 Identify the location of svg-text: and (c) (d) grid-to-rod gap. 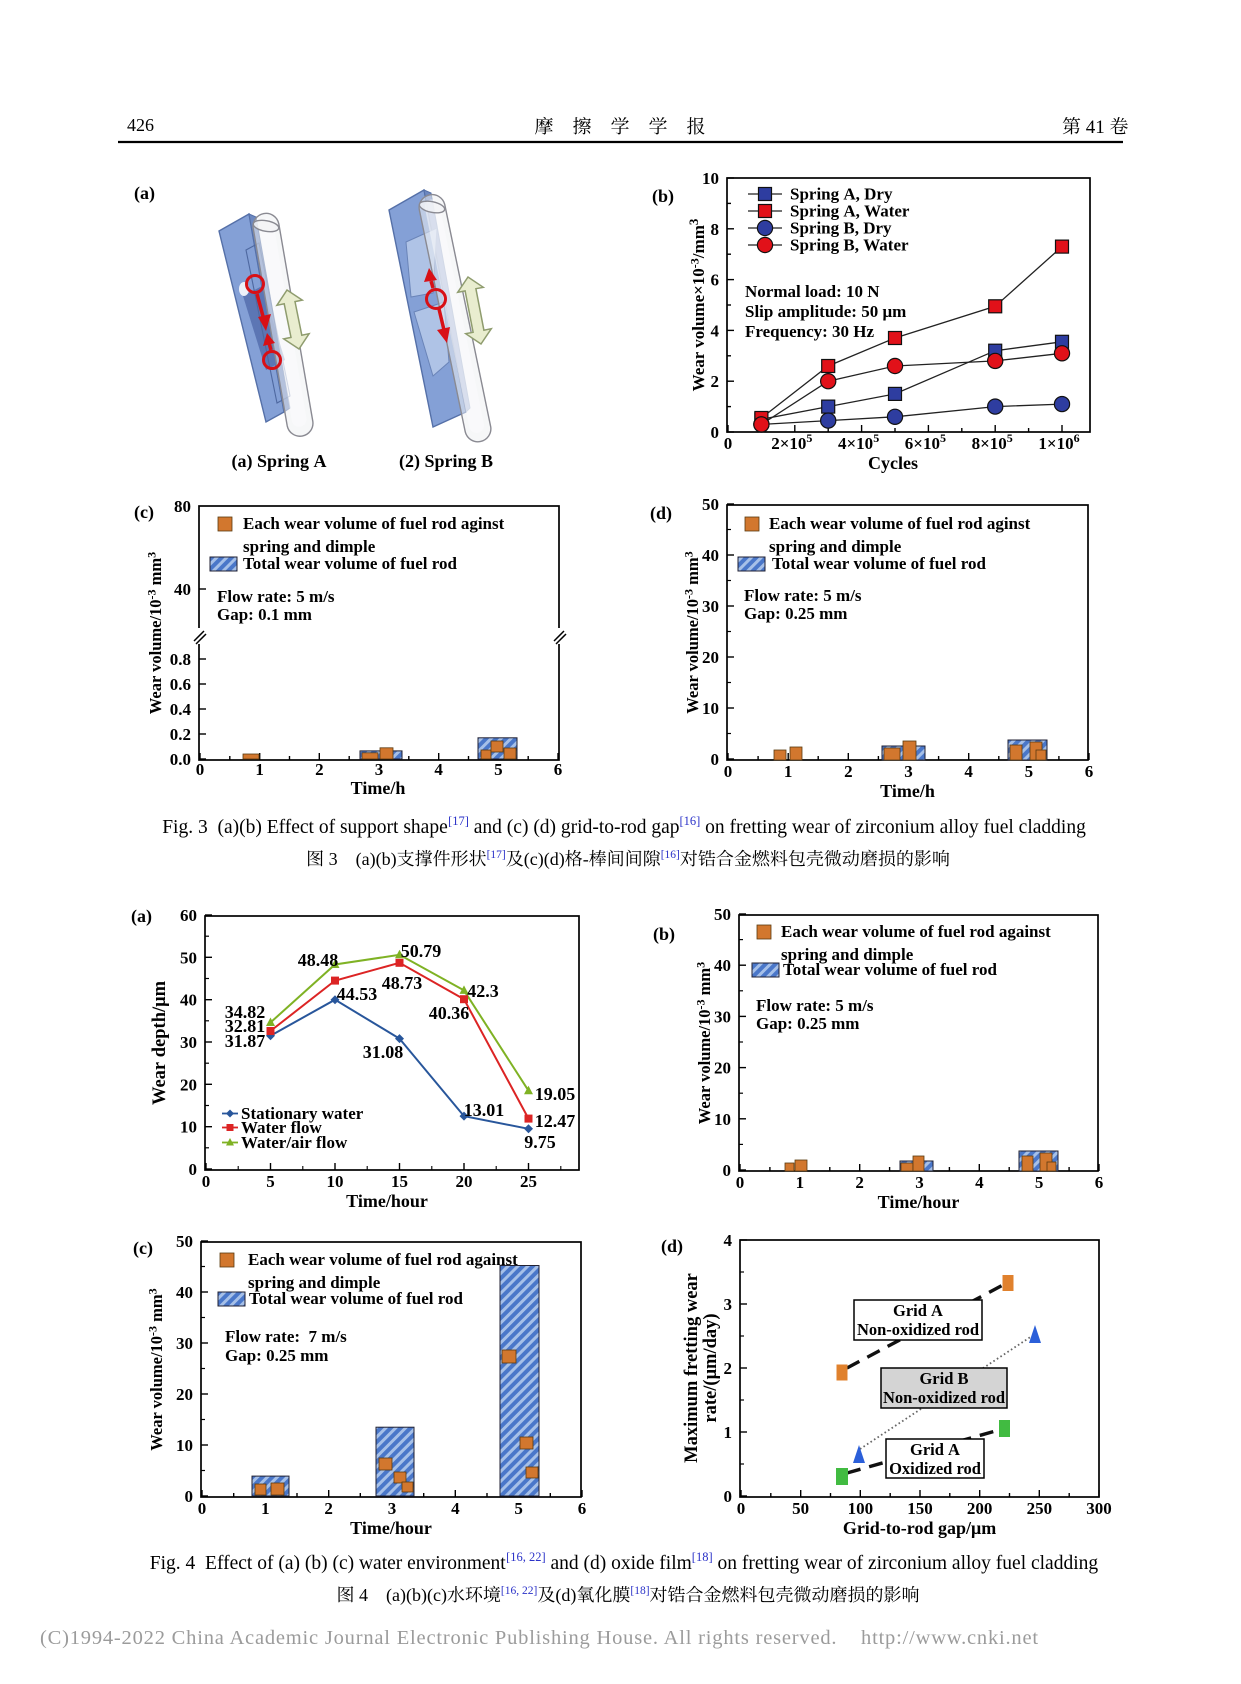
(574, 827).